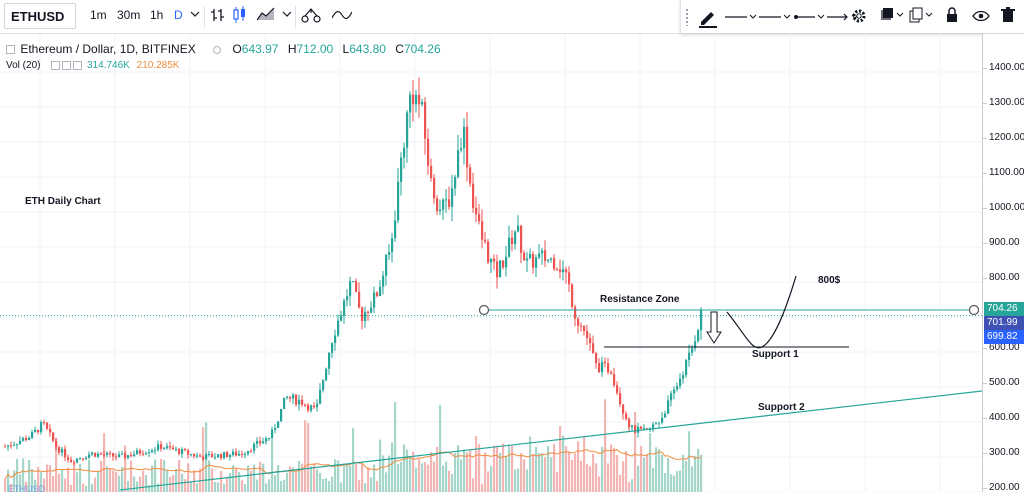 This screenshot has width=1024, height=492. I want to click on drawing-toolbar, so click(852, 17).